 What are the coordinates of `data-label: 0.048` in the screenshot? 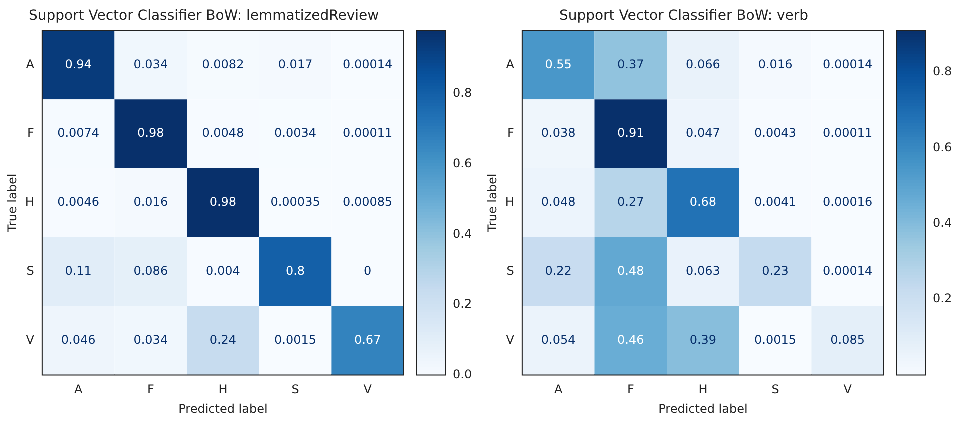 It's located at (558, 202).